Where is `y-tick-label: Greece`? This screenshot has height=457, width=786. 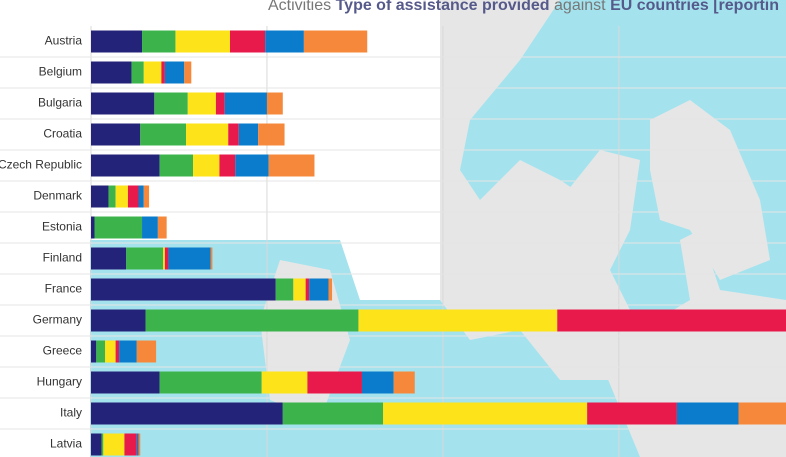
y-tick-label: Greece is located at coordinates (63, 351).